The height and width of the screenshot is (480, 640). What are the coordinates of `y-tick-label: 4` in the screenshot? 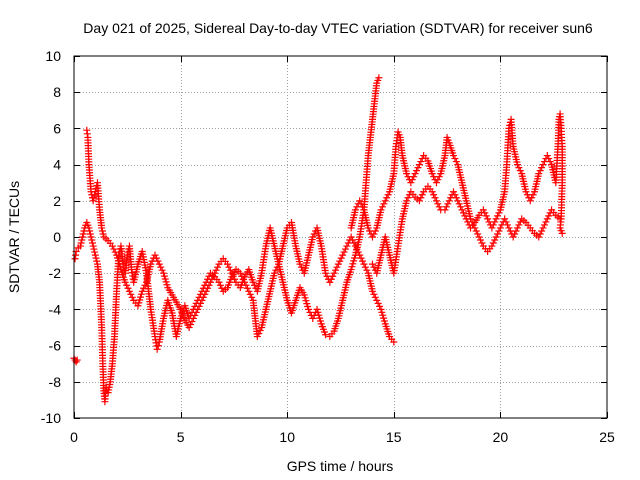 It's located at (57, 165).